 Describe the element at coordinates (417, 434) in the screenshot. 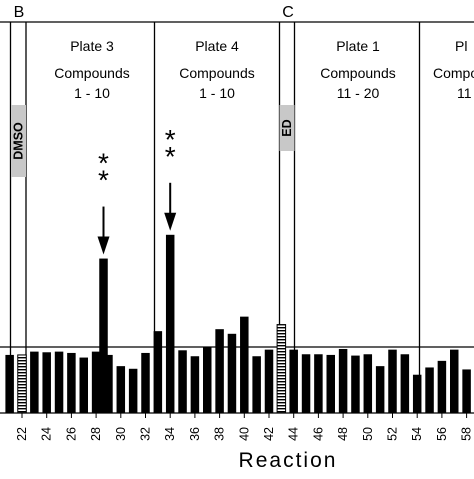

I see `x-tick-label: 54` at that location.